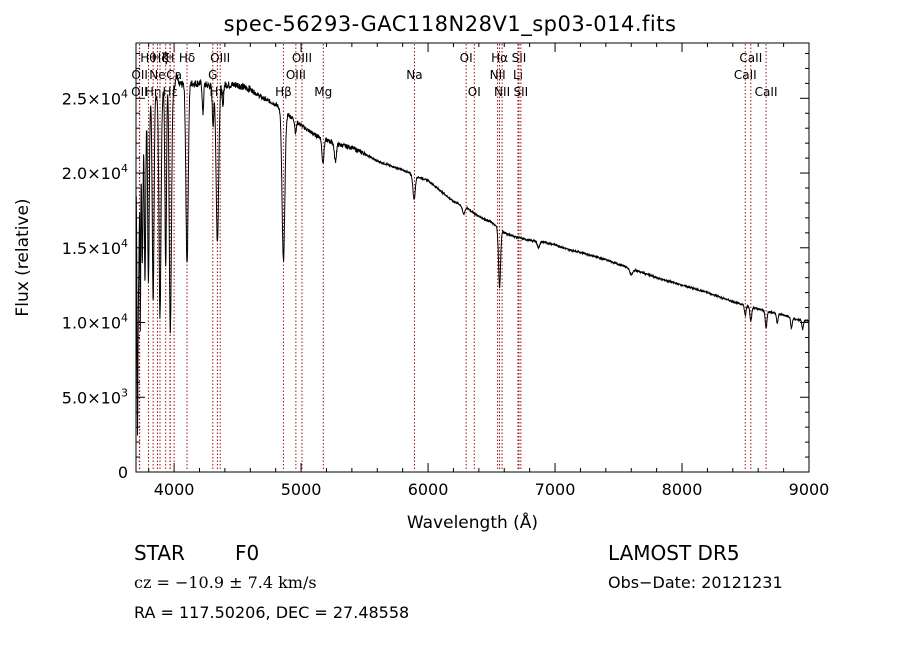 This screenshot has height=649, width=900. What do you see at coordinates (301, 489) in the screenshot?
I see `x-tick-label: 5000` at bounding box center [301, 489].